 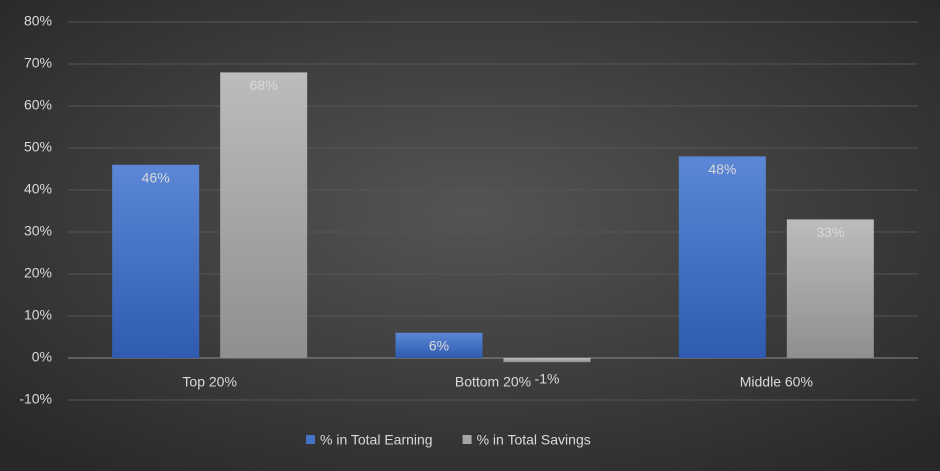 I want to click on x-tick-label: Bottom 20%, so click(x=493, y=382).